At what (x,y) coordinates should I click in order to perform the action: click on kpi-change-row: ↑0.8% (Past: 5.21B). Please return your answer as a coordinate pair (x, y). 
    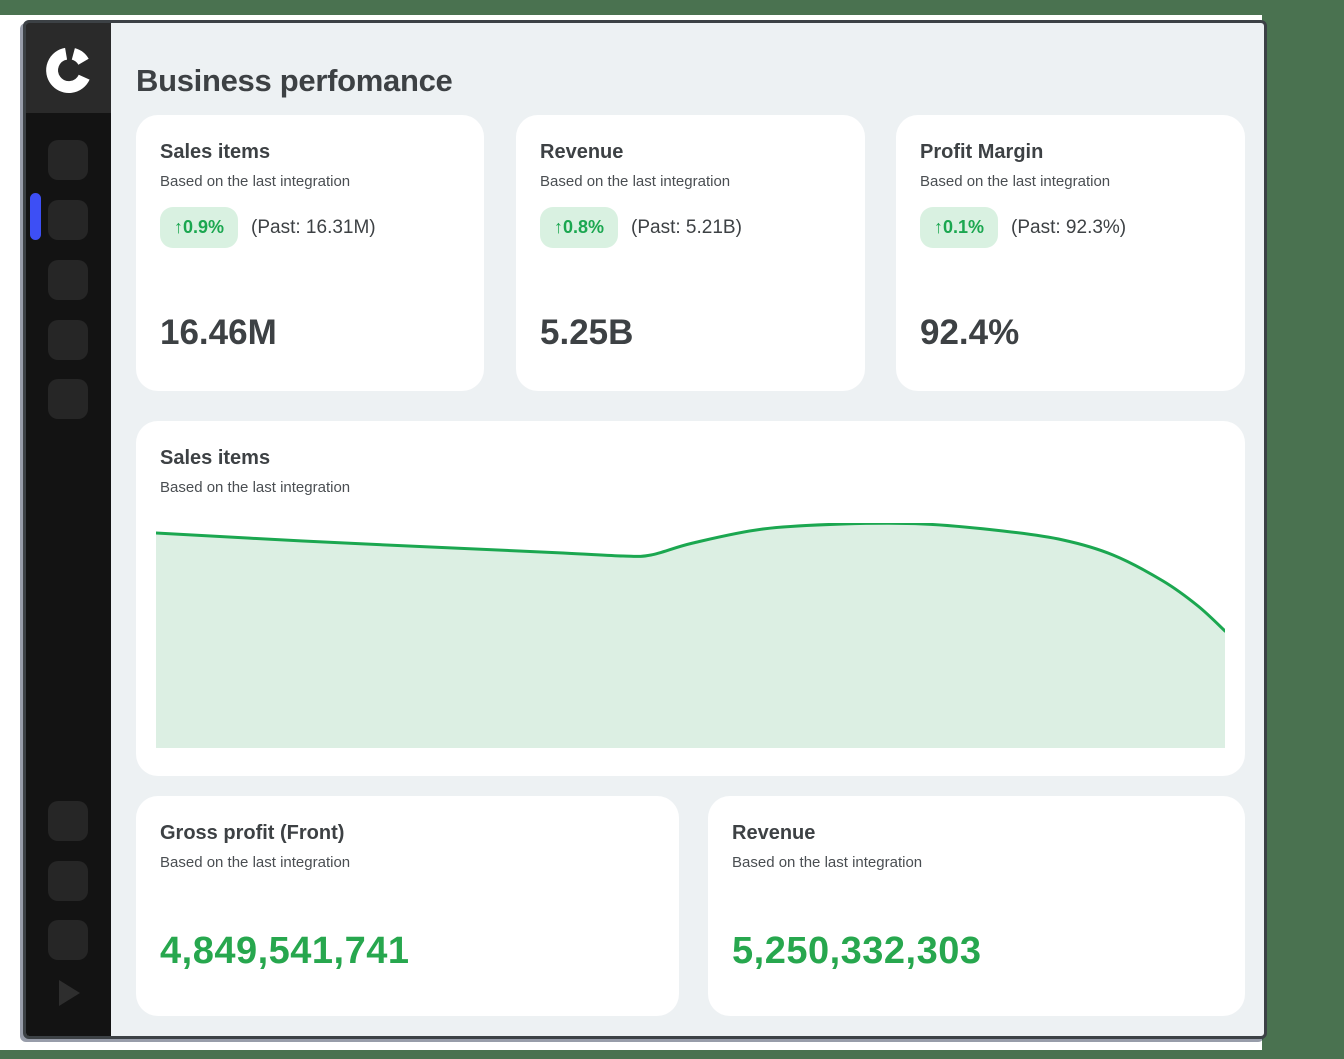
    Looking at the image, I should click on (641, 227).